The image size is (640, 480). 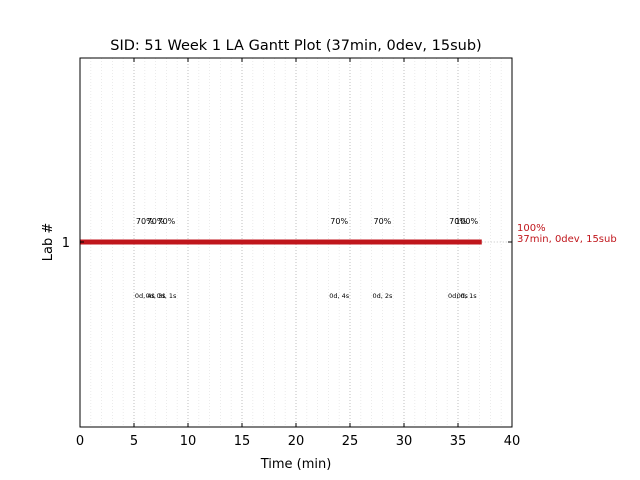 I want to click on submission-detail-label: 0d, 3s, so click(x=156, y=296).